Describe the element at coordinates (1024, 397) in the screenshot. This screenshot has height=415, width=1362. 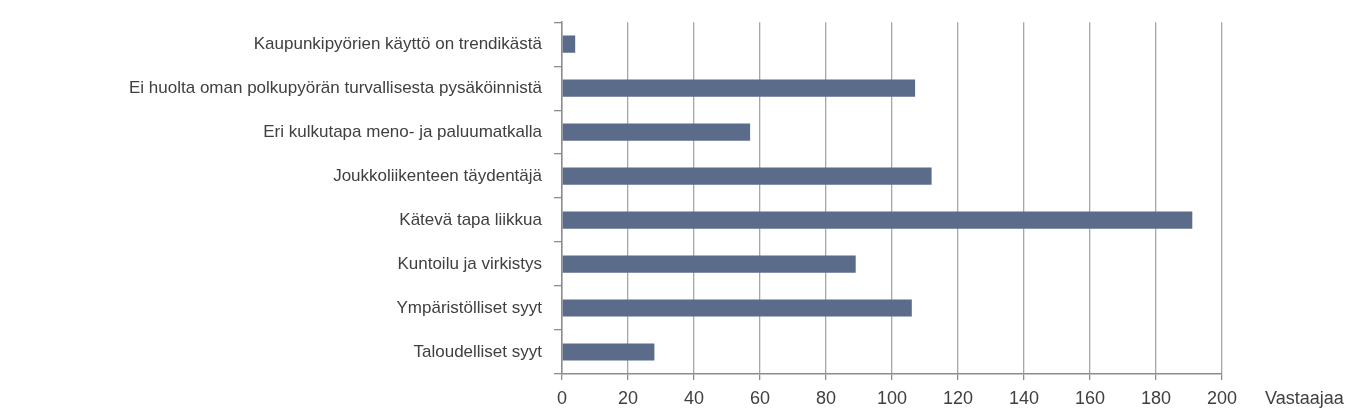
I see `x-tick-label: 140` at that location.